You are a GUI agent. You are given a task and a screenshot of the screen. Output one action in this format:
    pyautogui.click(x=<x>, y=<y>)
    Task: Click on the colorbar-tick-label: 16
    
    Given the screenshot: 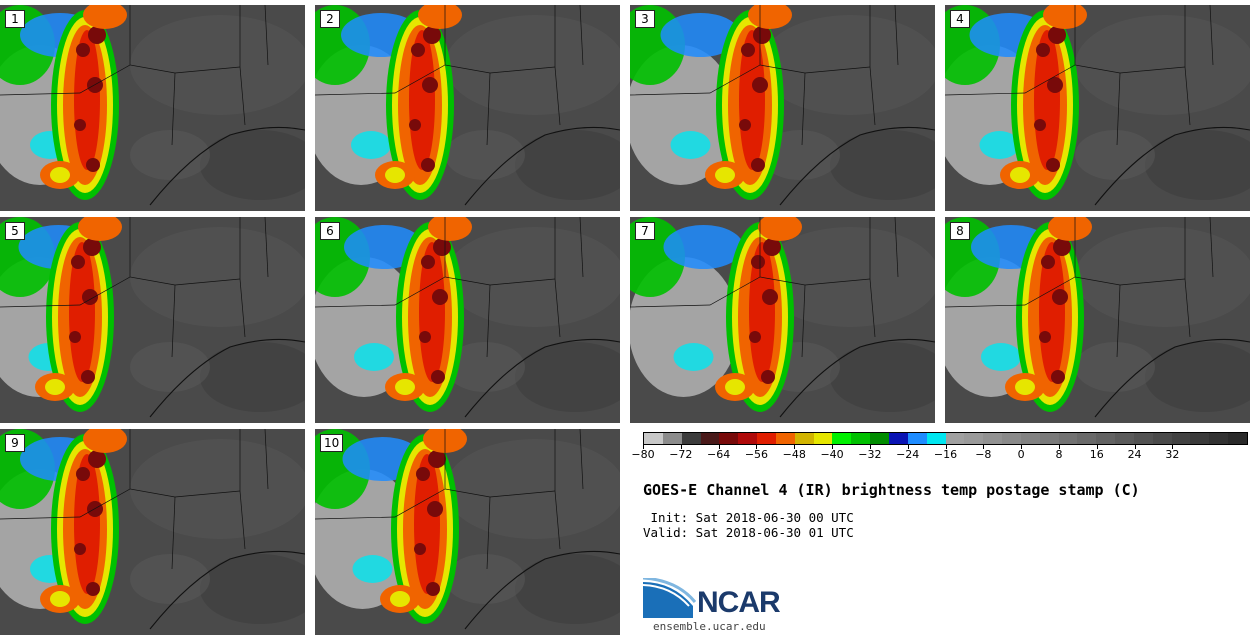 What is the action you would take?
    pyautogui.click(x=1096, y=454)
    